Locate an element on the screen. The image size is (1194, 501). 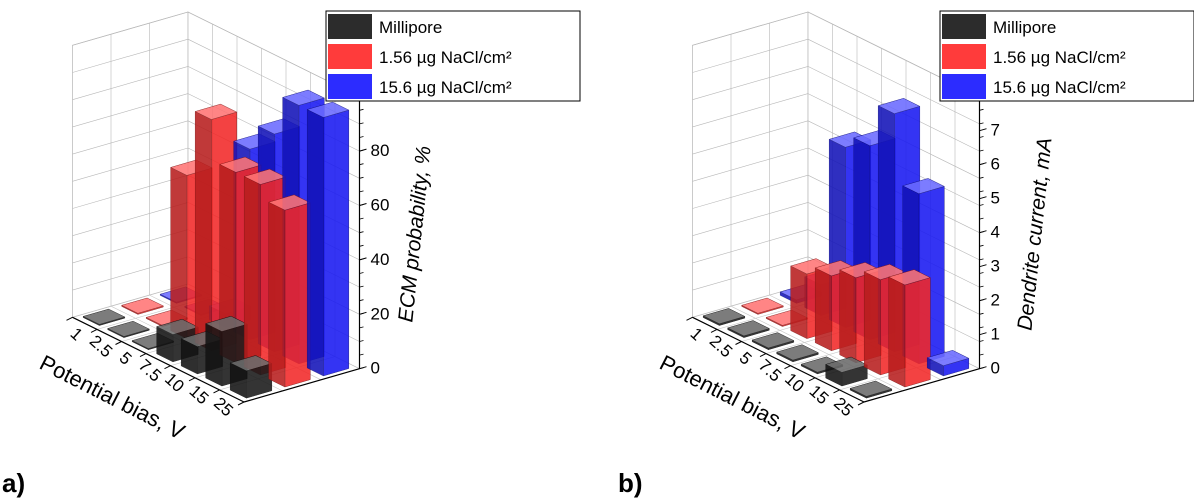
y-axis-label: ECM probability, % is located at coordinates (414, 234).